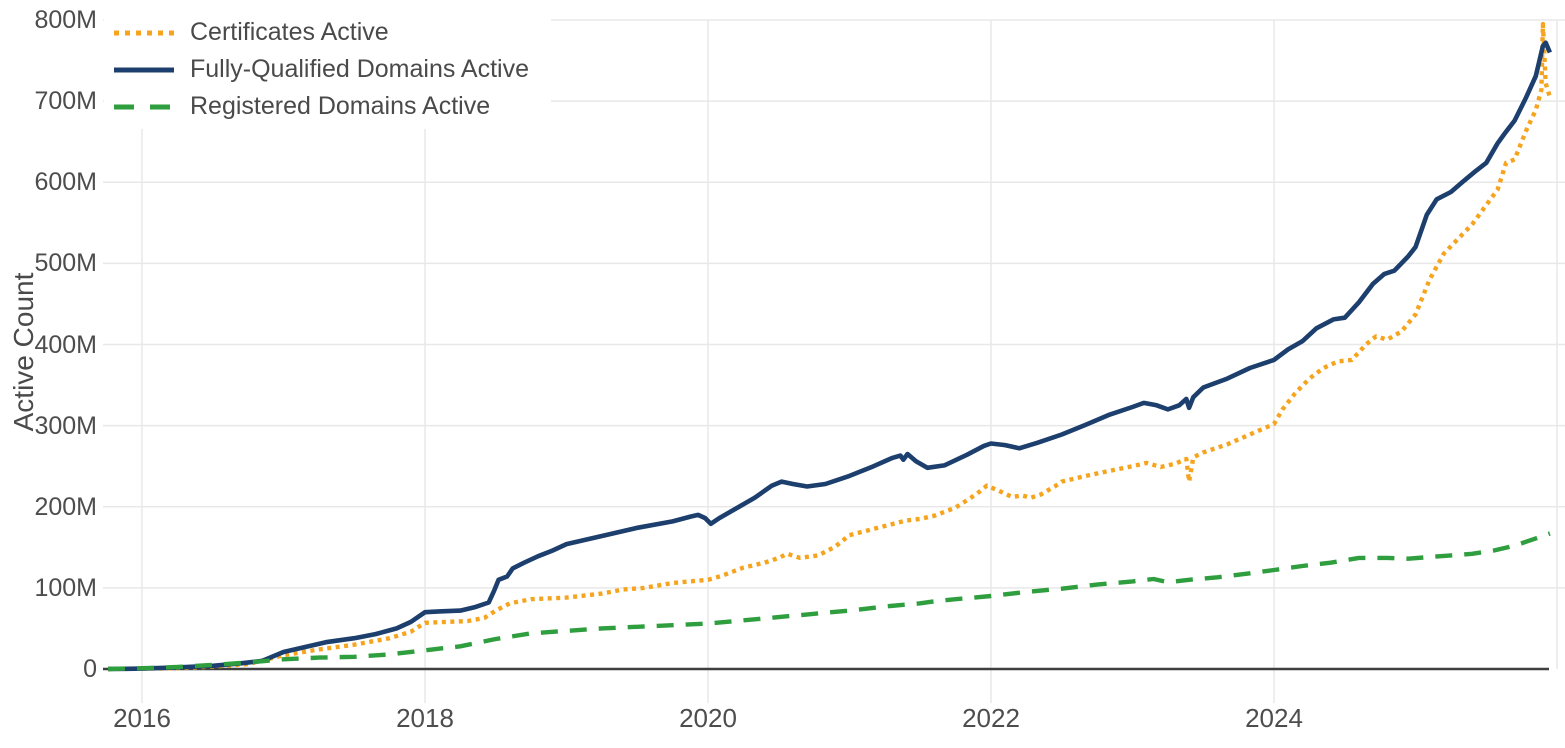  Describe the element at coordinates (142, 718) in the screenshot. I see `x-tick-label: 2016` at that location.